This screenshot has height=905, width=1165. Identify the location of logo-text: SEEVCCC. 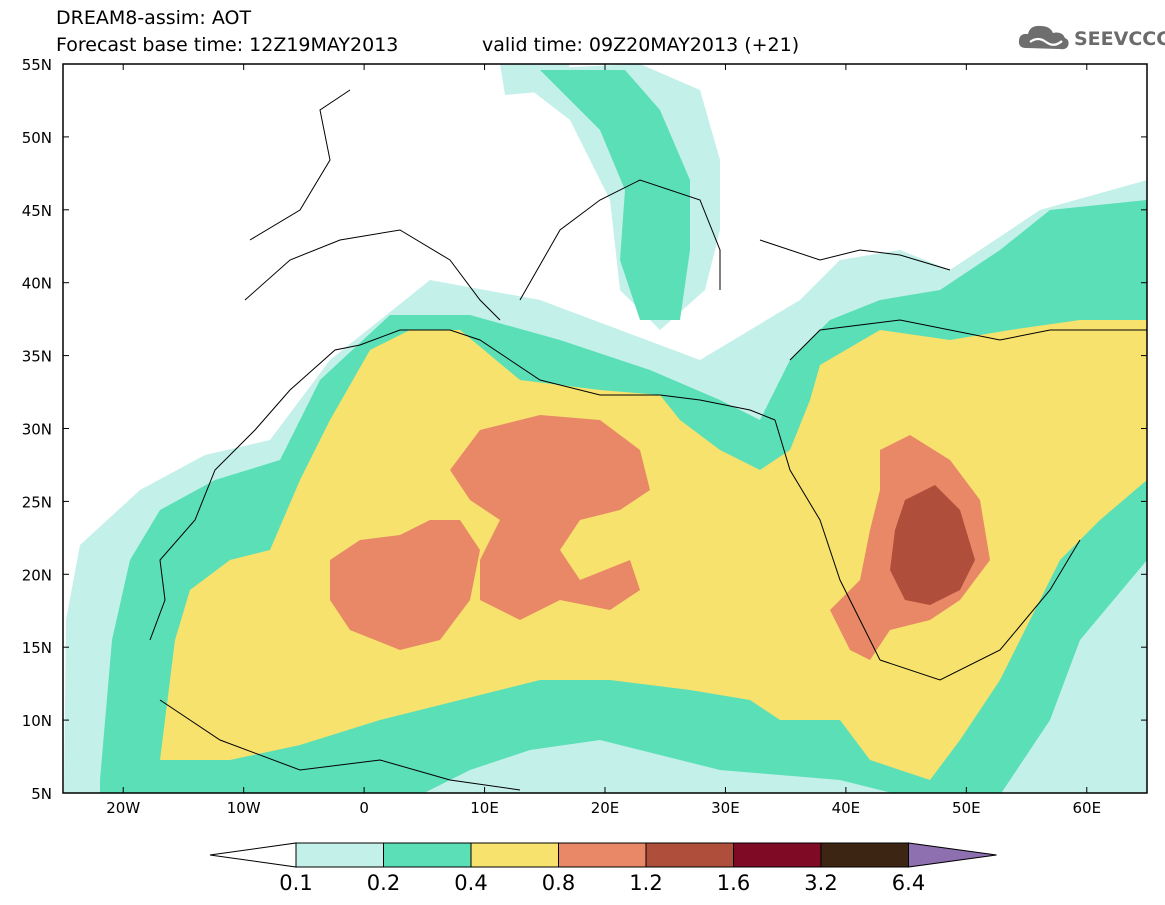
(1119, 39).